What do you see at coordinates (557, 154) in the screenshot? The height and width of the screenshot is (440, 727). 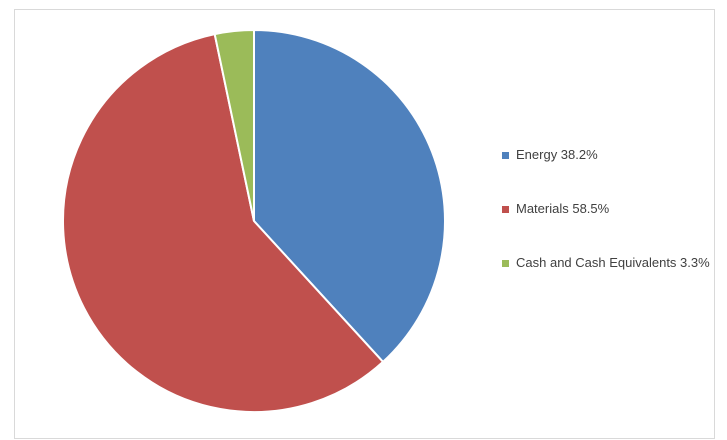 I see `legend-label-energy: Energy 38.2%` at bounding box center [557, 154].